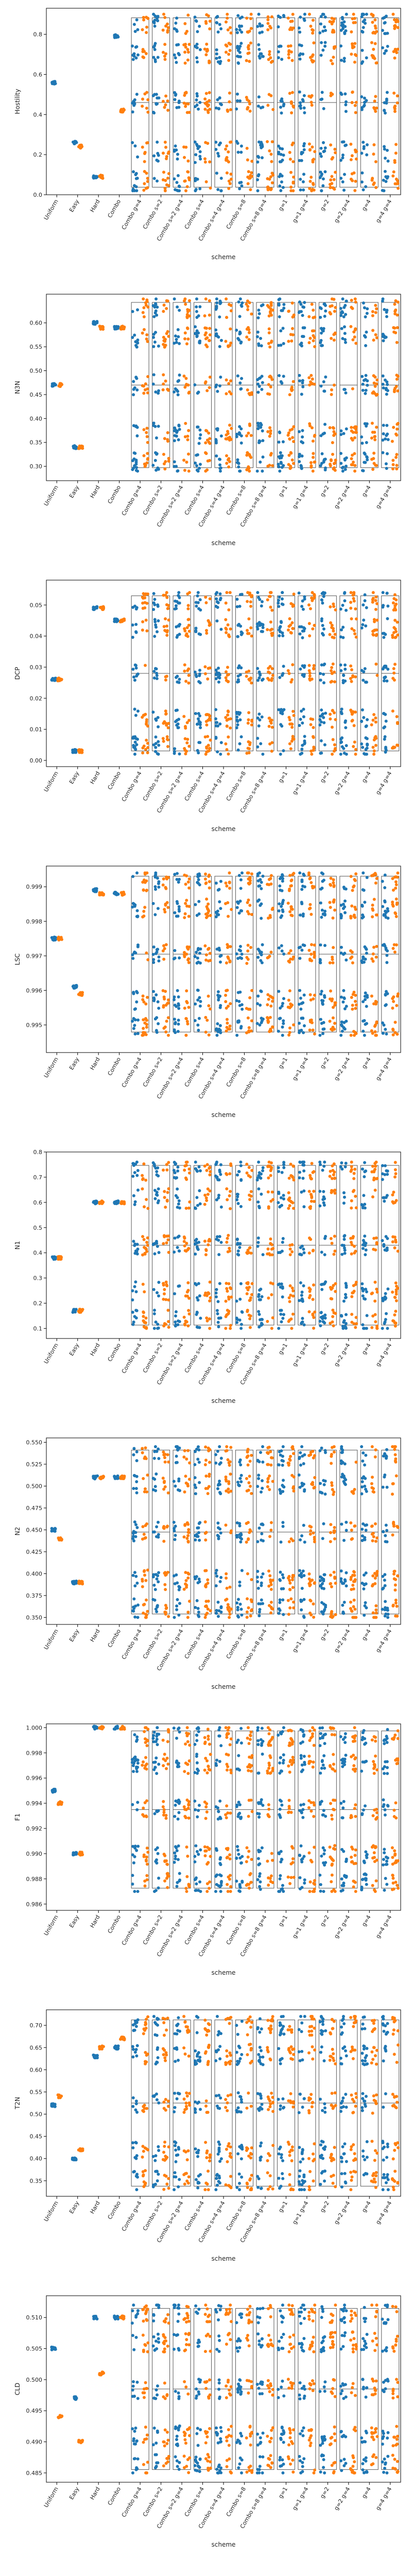 The width and height of the screenshot is (412, 2576). I want to click on y-tick-label: 0.2, so click(38, 154).